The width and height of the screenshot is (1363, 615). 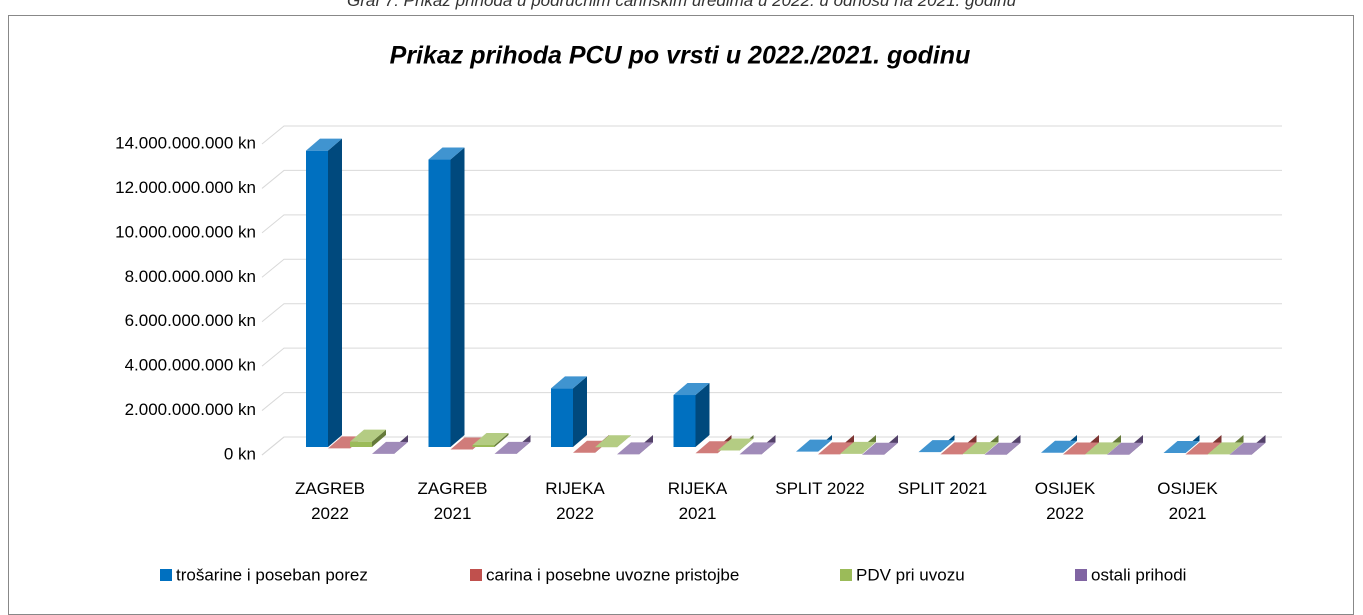 I want to click on x-tick-label: SPLIT 2022, so click(x=820, y=488).